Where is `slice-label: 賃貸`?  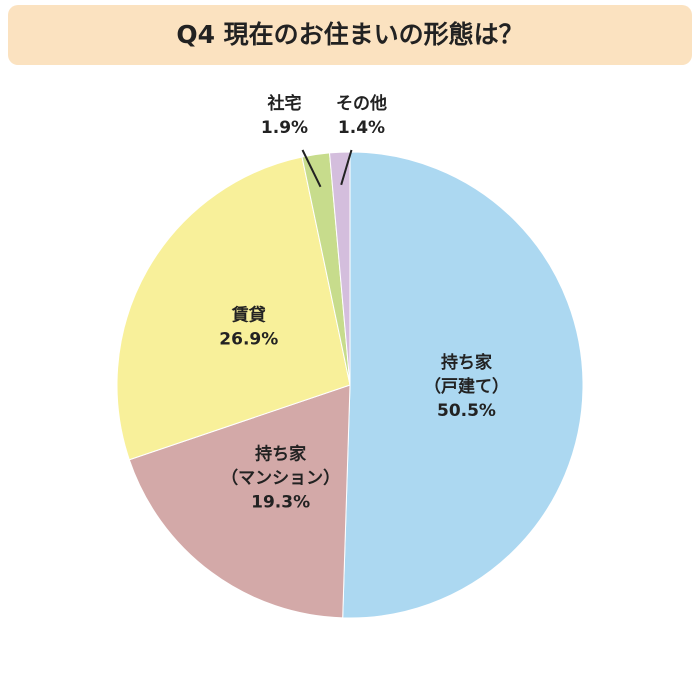 slice-label: 賃貸 is located at coordinates (248, 314).